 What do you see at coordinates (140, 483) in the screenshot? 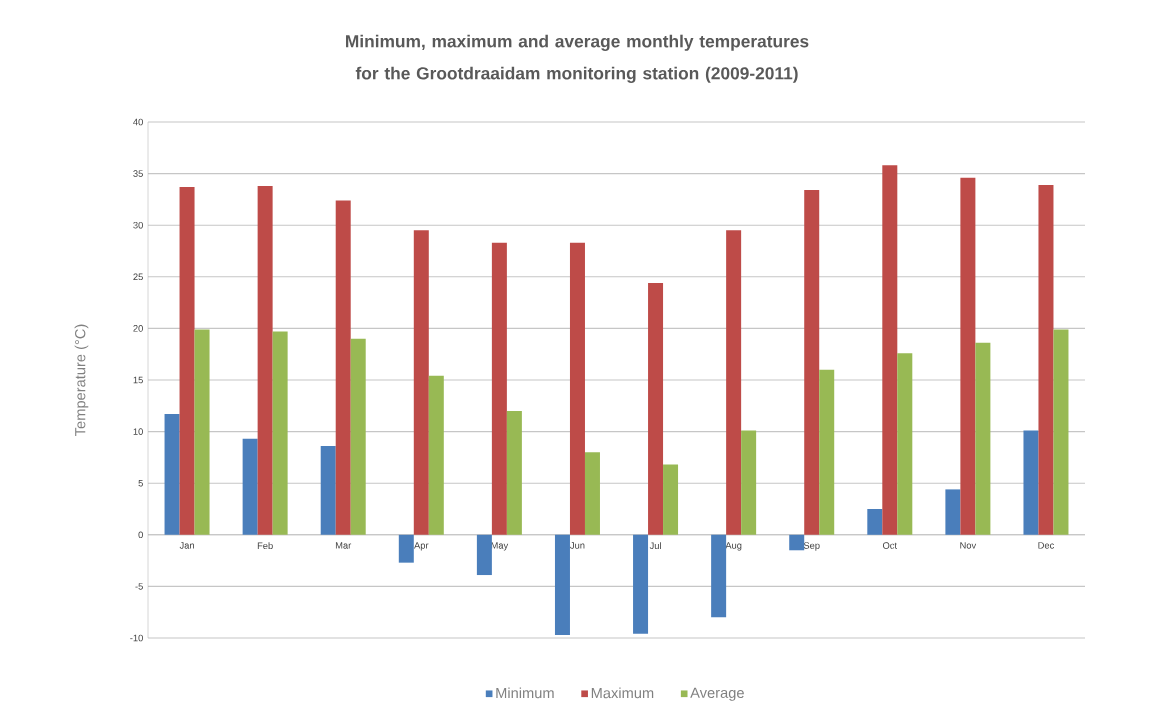
I see `y-tick-label: 5` at bounding box center [140, 483].